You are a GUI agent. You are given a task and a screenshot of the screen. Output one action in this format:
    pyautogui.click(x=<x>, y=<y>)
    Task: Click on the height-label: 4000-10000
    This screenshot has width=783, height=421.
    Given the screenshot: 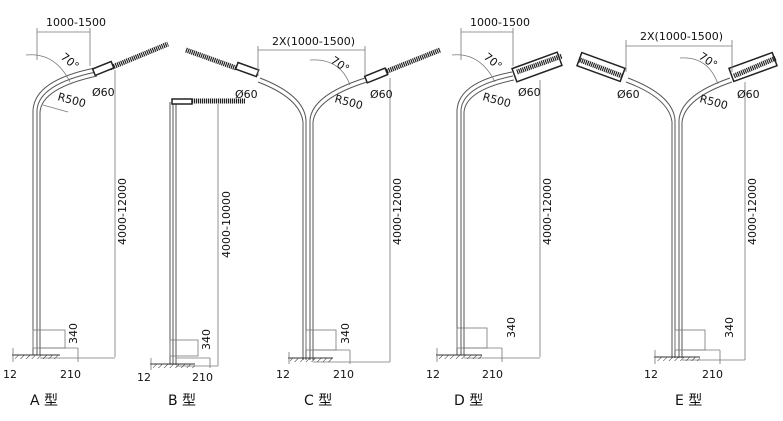 What is the action you would take?
    pyautogui.click(x=226, y=224)
    